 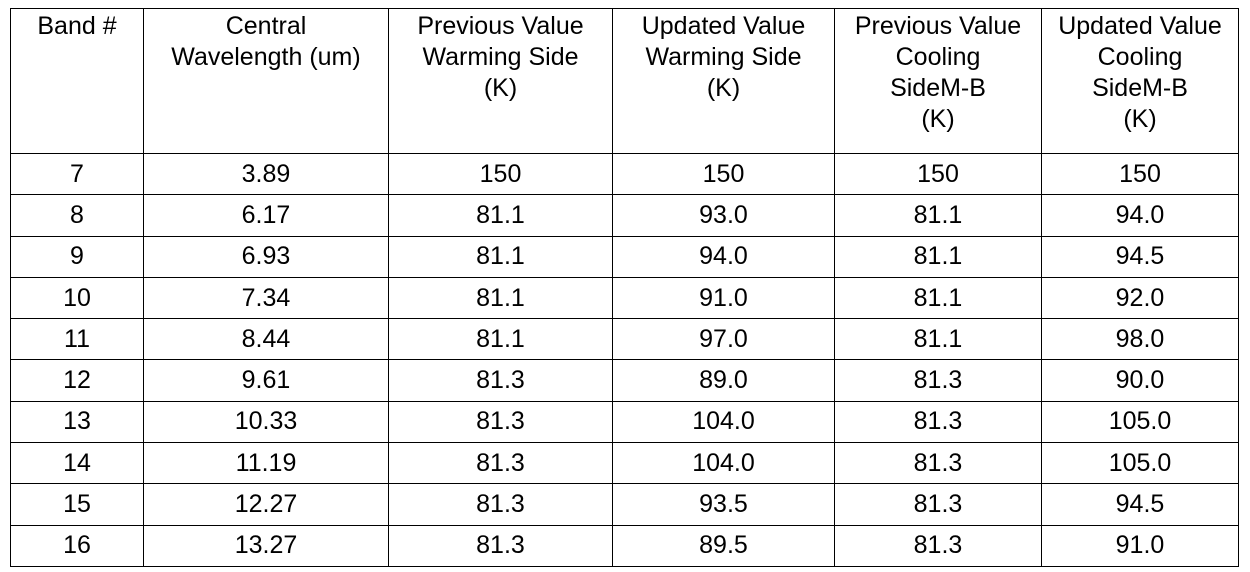 I want to click on table-cell: 13.27, so click(x=266, y=545).